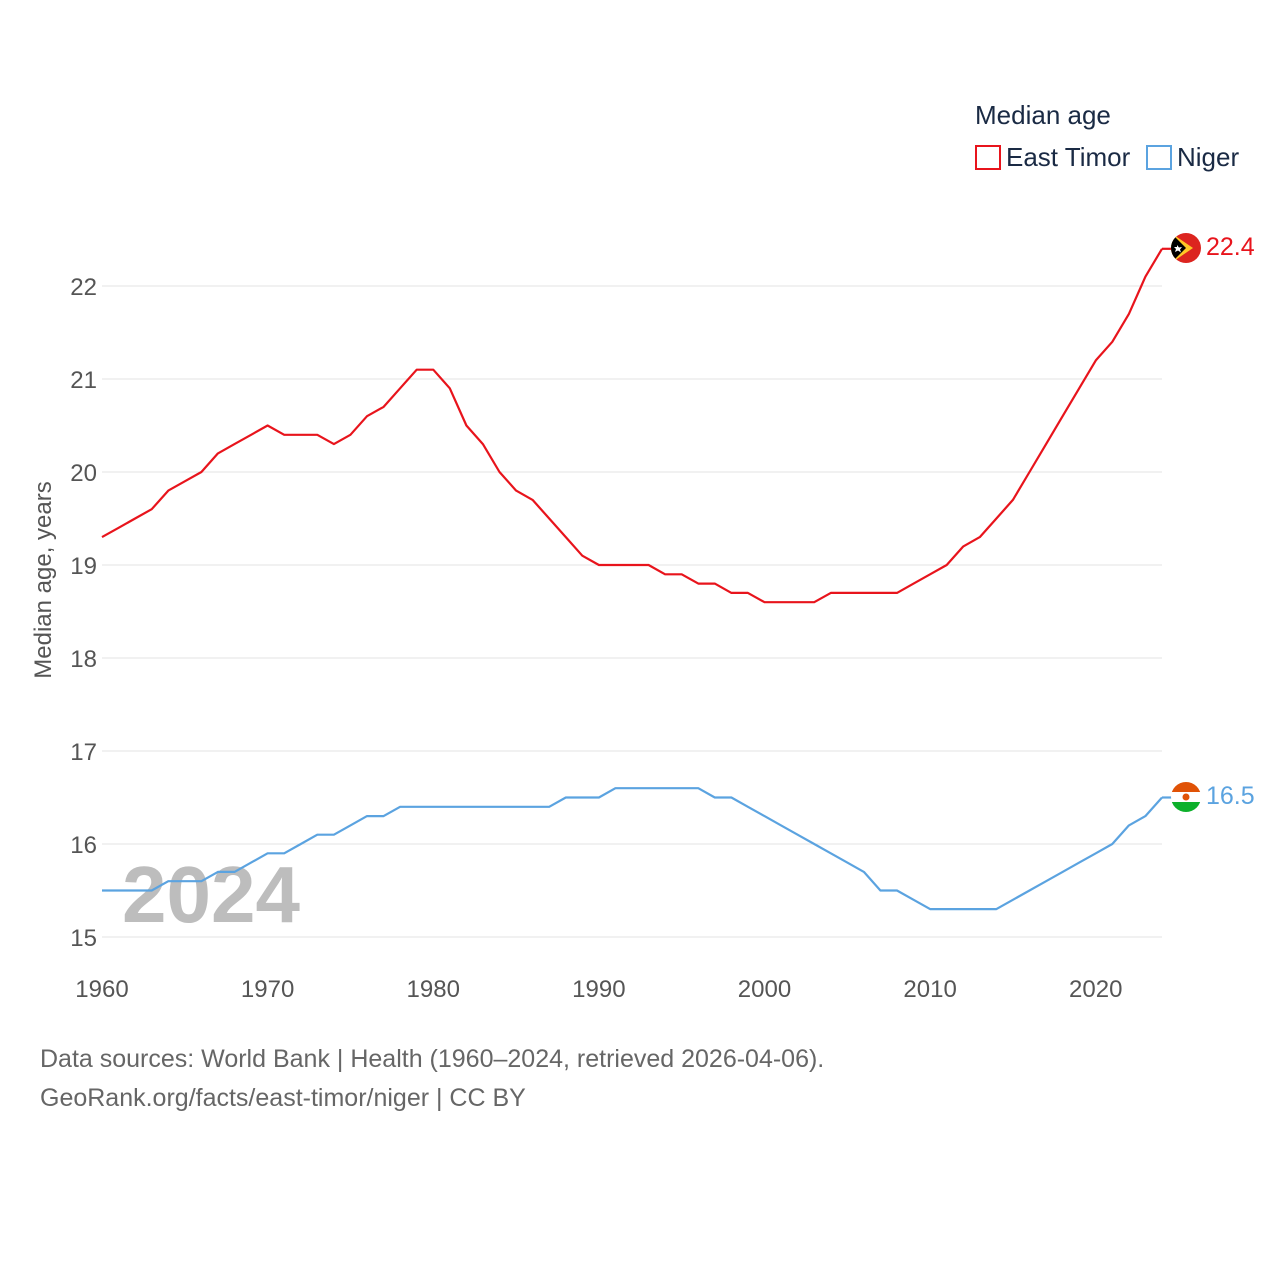 The image size is (1280, 1280). Describe the element at coordinates (632, 849) in the screenshot. I see `series-line-niger` at that location.